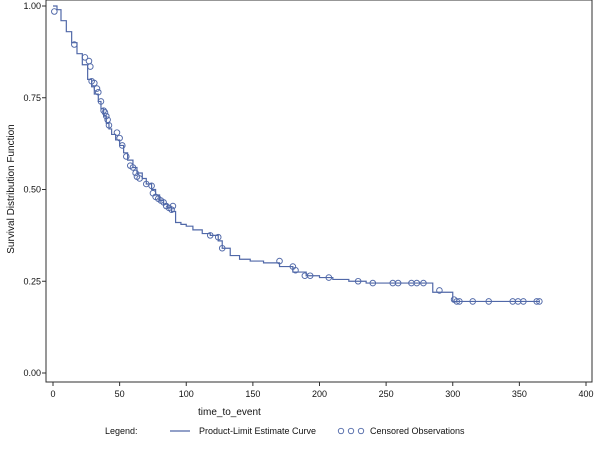 This screenshot has height=450, width=600. What do you see at coordinates (32, 98) in the screenshot?
I see `y-tick-label: 0.75` at bounding box center [32, 98].